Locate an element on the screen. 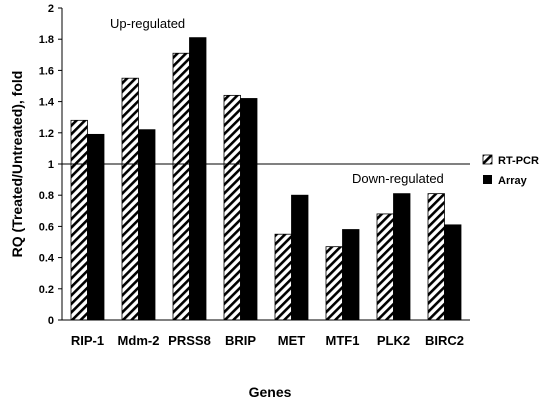 The height and width of the screenshot is (400, 550). bar-array-plk2 is located at coordinates (402, 257).